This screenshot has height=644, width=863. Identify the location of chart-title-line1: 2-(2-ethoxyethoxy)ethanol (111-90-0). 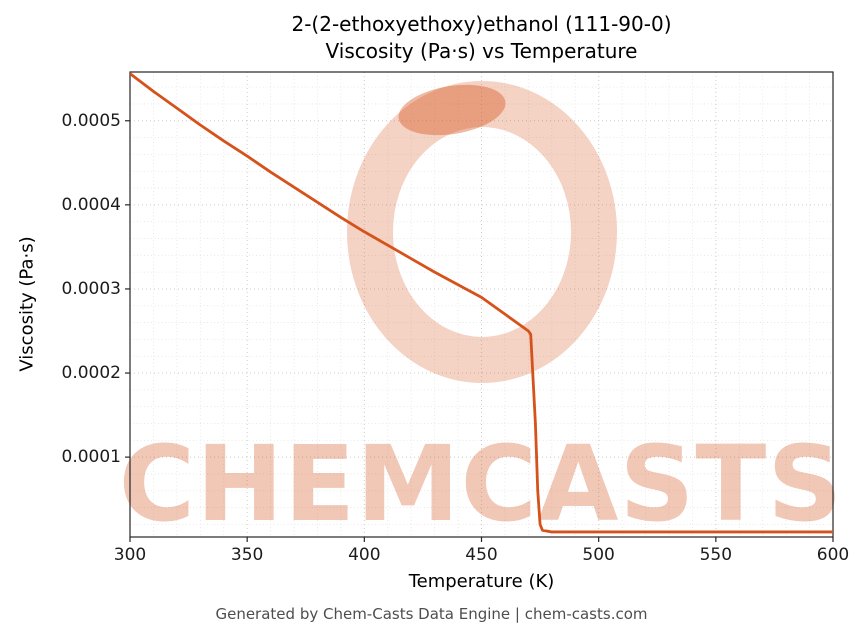
(481, 24).